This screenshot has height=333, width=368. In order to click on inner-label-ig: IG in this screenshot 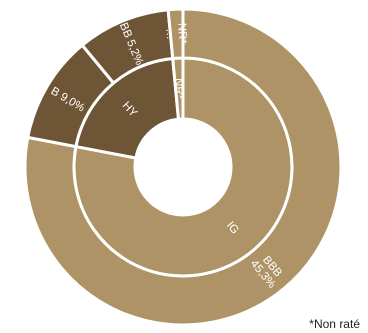, I will do `click(232, 228)`.